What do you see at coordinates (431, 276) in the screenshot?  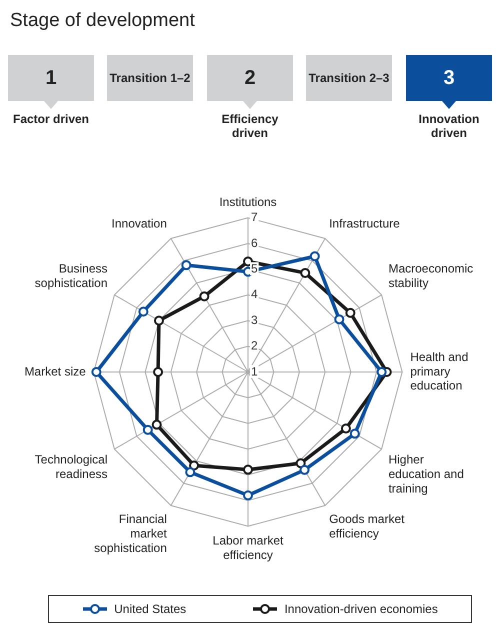 I see `spoke-label: Macroeconomic stability` at bounding box center [431, 276].